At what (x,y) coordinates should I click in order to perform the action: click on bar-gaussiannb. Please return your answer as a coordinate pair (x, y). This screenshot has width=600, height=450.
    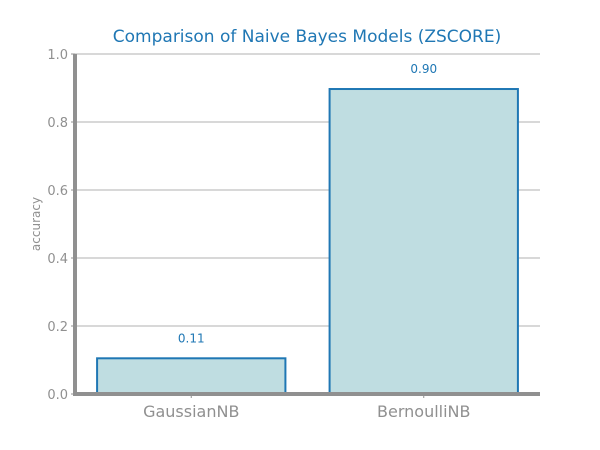
    Looking at the image, I should click on (191, 376).